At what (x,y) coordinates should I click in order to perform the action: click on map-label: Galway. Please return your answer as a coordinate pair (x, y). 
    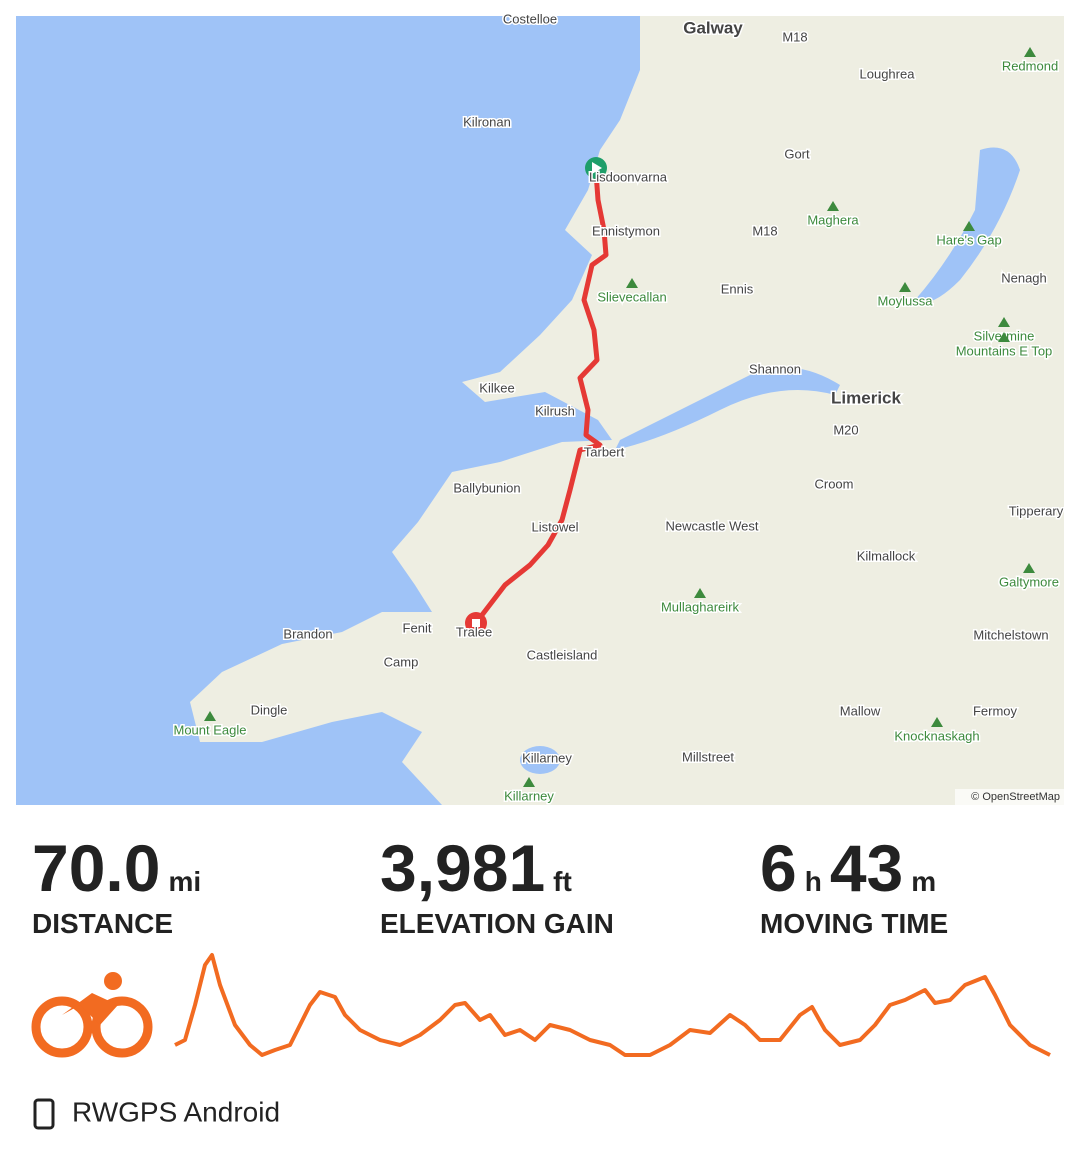
    Looking at the image, I should click on (713, 27).